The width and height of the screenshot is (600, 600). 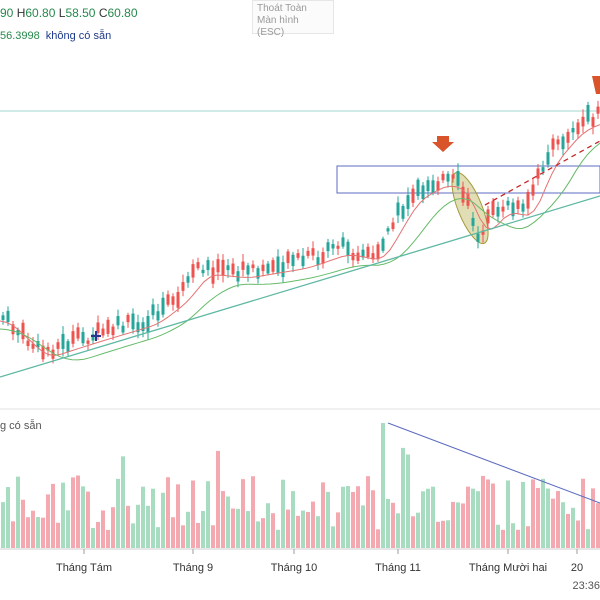 What do you see at coordinates (470, 207) in the screenshot?
I see `highlight-ellipse` at bounding box center [470, 207].